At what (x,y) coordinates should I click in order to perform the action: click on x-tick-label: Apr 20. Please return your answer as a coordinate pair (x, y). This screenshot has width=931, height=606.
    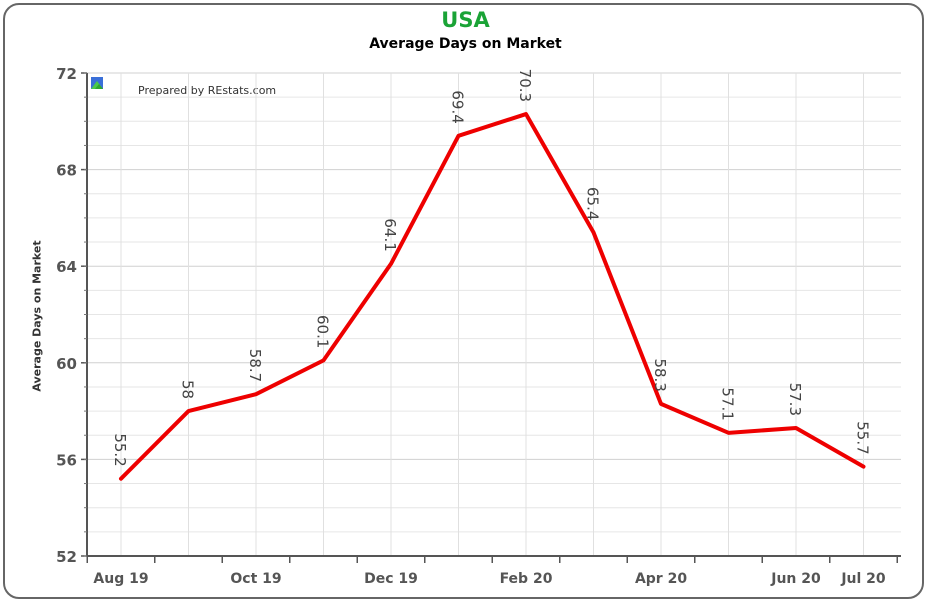
    Looking at the image, I should click on (661, 579).